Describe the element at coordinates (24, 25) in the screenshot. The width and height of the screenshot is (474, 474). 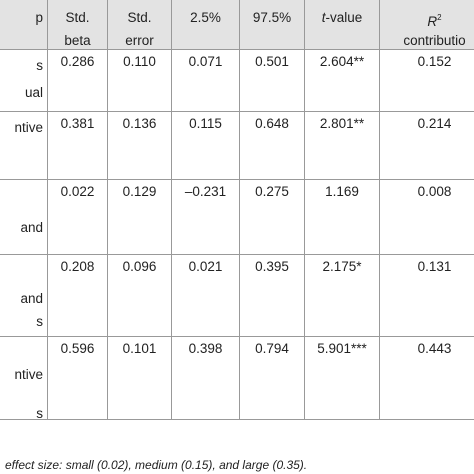
I see `header-cell: p` at that location.